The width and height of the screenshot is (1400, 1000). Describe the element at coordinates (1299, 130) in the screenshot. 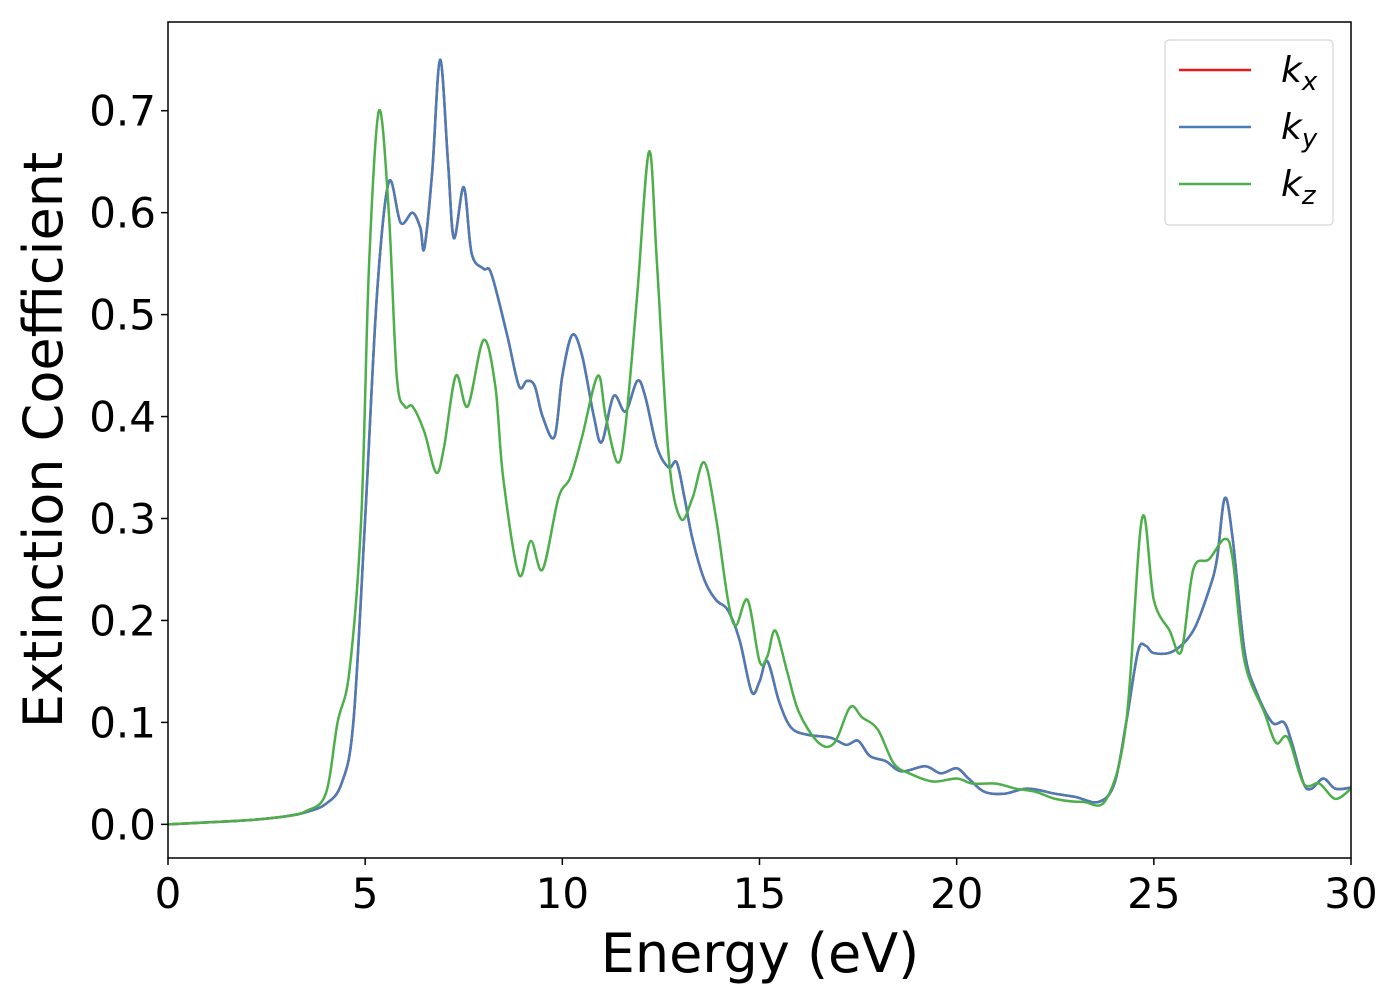

I see `legend-label: ky` at that location.